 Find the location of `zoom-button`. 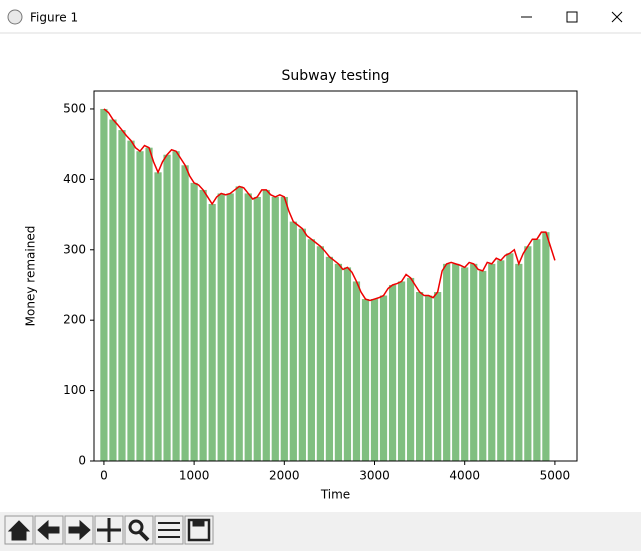

zoom-button is located at coordinates (139, 530).